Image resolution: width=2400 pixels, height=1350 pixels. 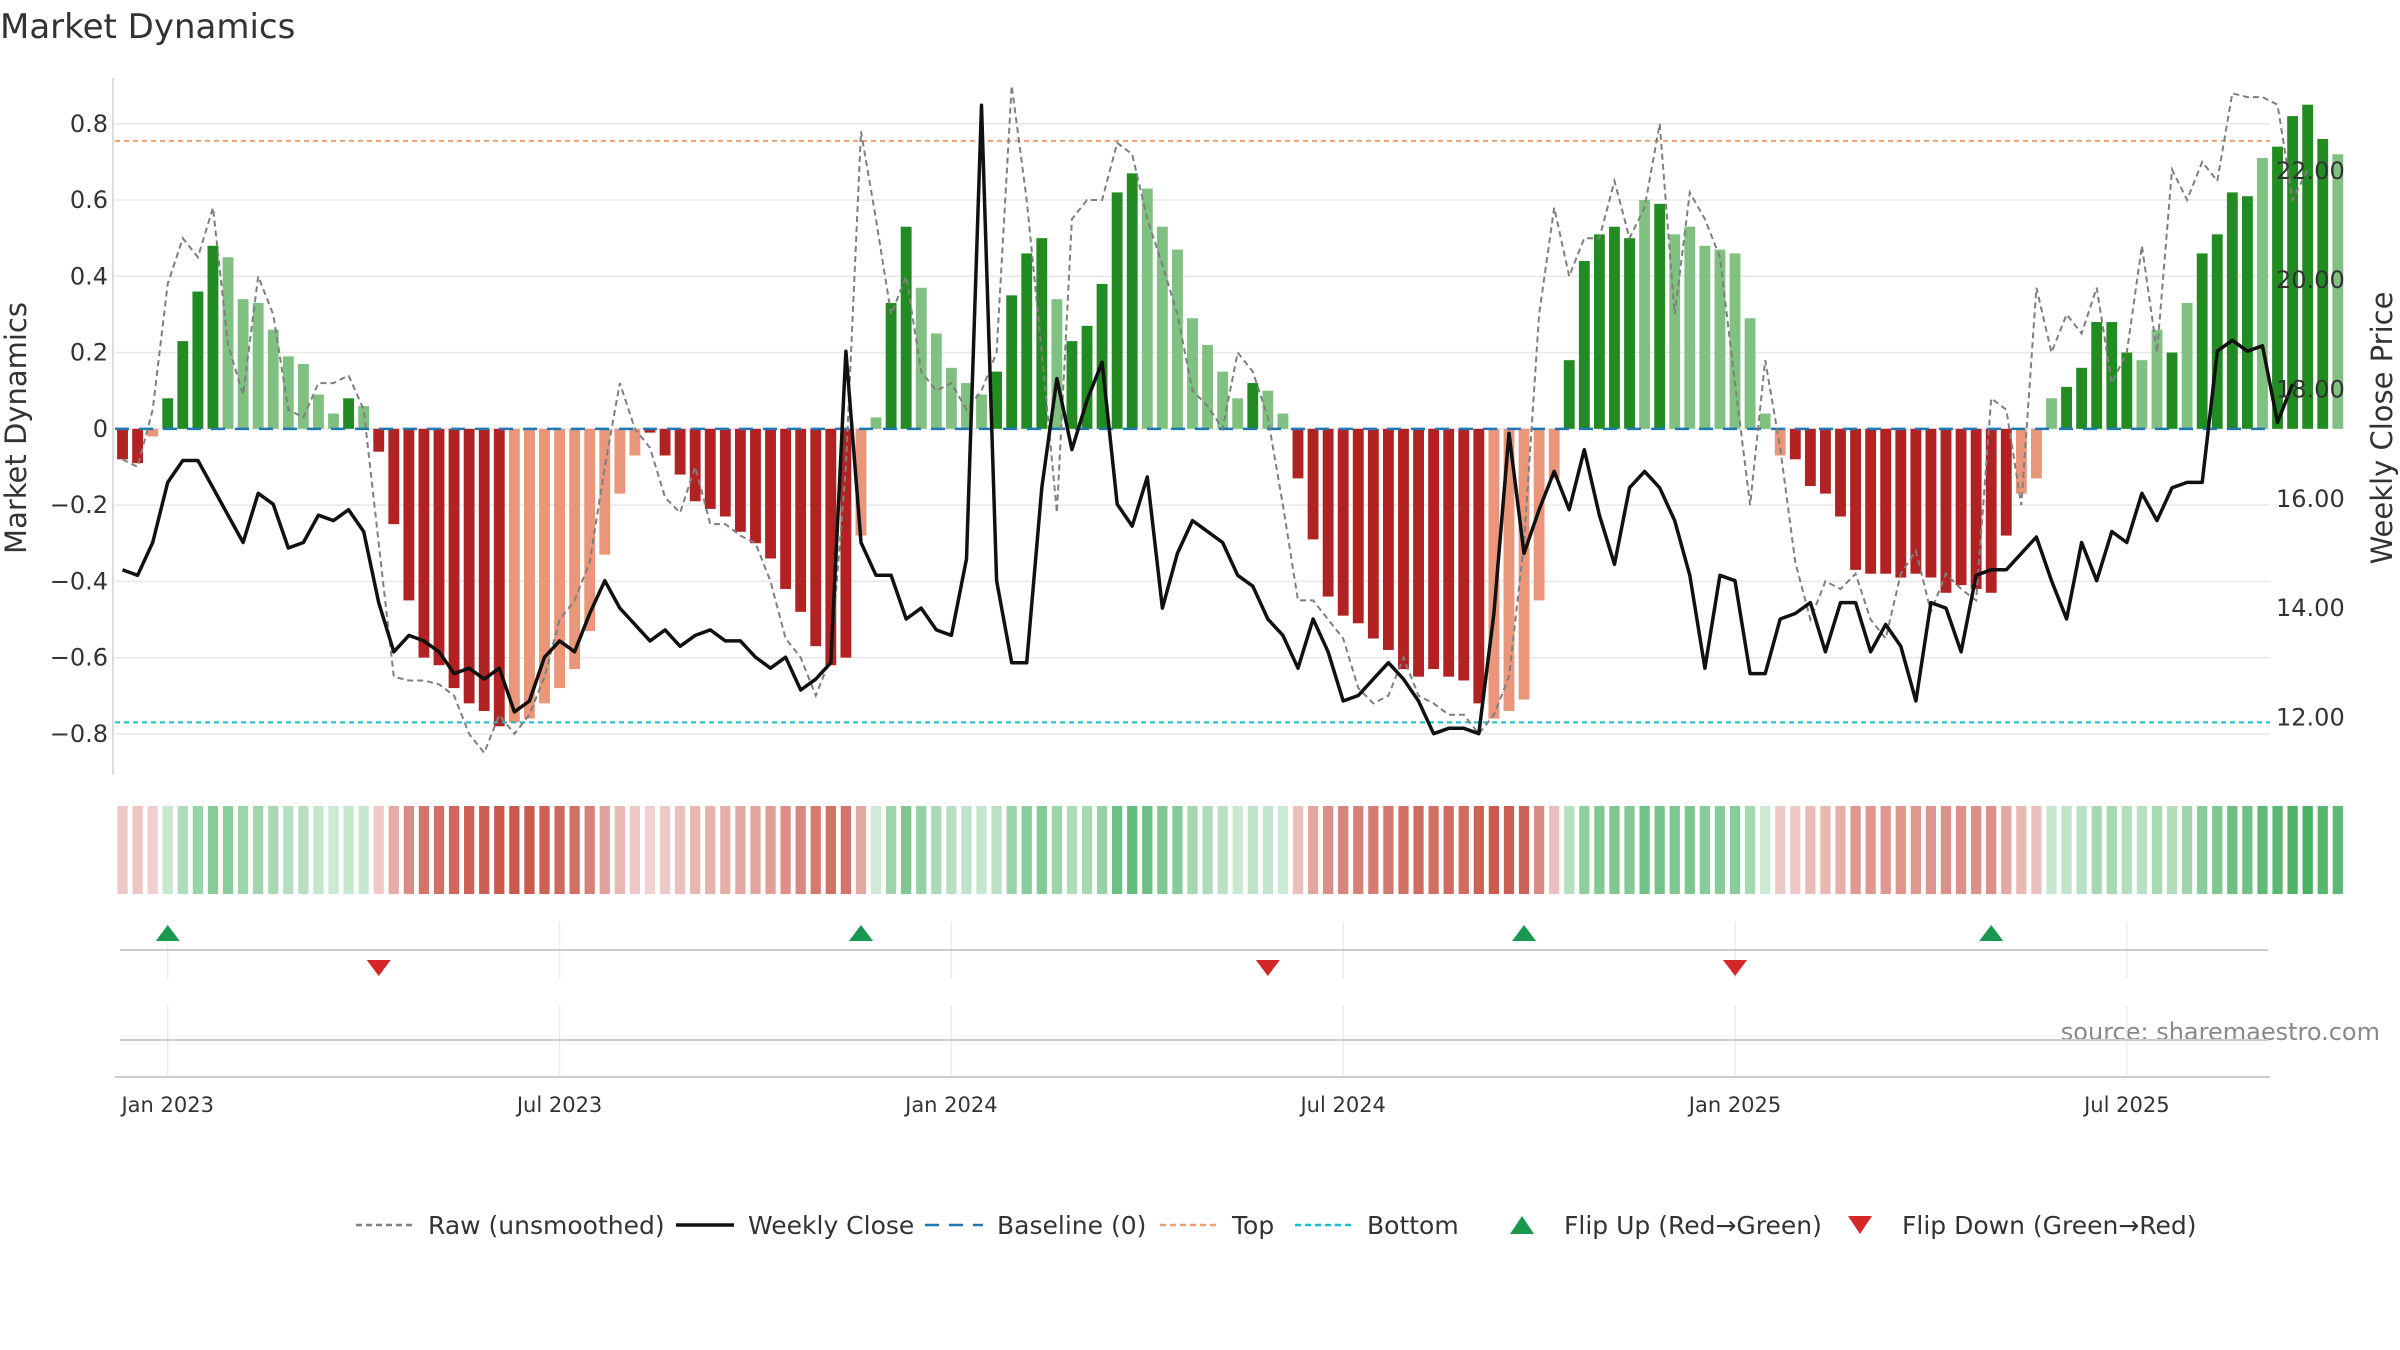 I want to click on date-tick-label: Jul 2023, so click(x=558, y=1105).